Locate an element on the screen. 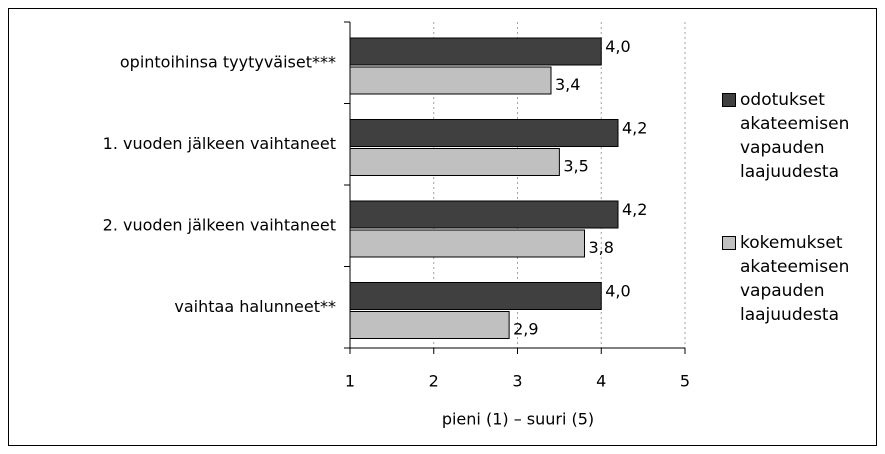 This screenshot has width=885, height=454. y-tick-label: opintoihinsa tyytyväiset*** is located at coordinates (228, 61).